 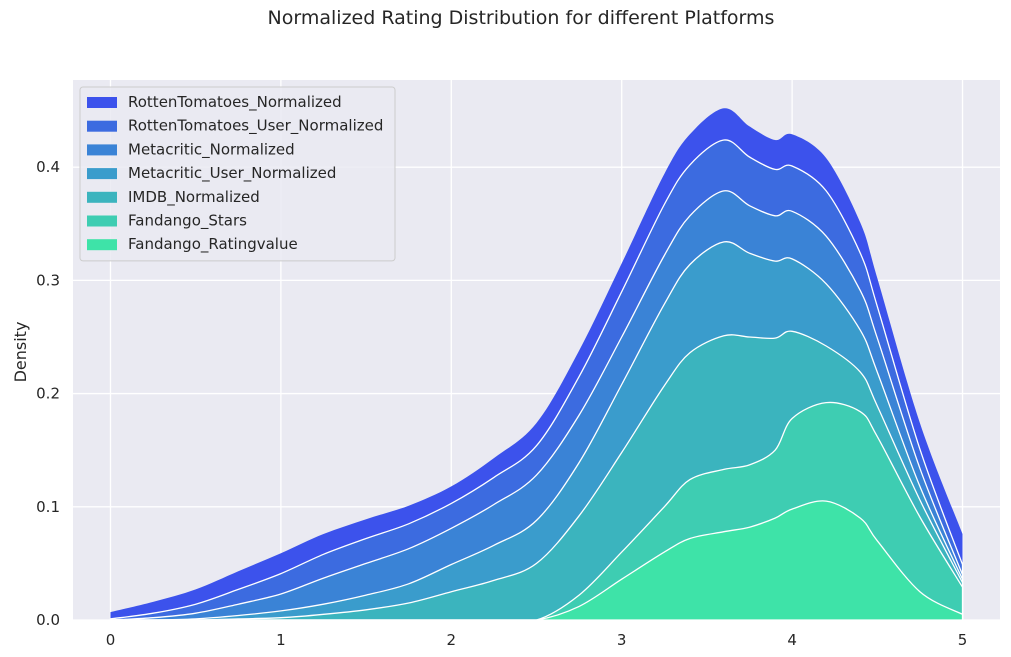 What do you see at coordinates (111, 640) in the screenshot?
I see `x-tick-label-0: 0` at bounding box center [111, 640].